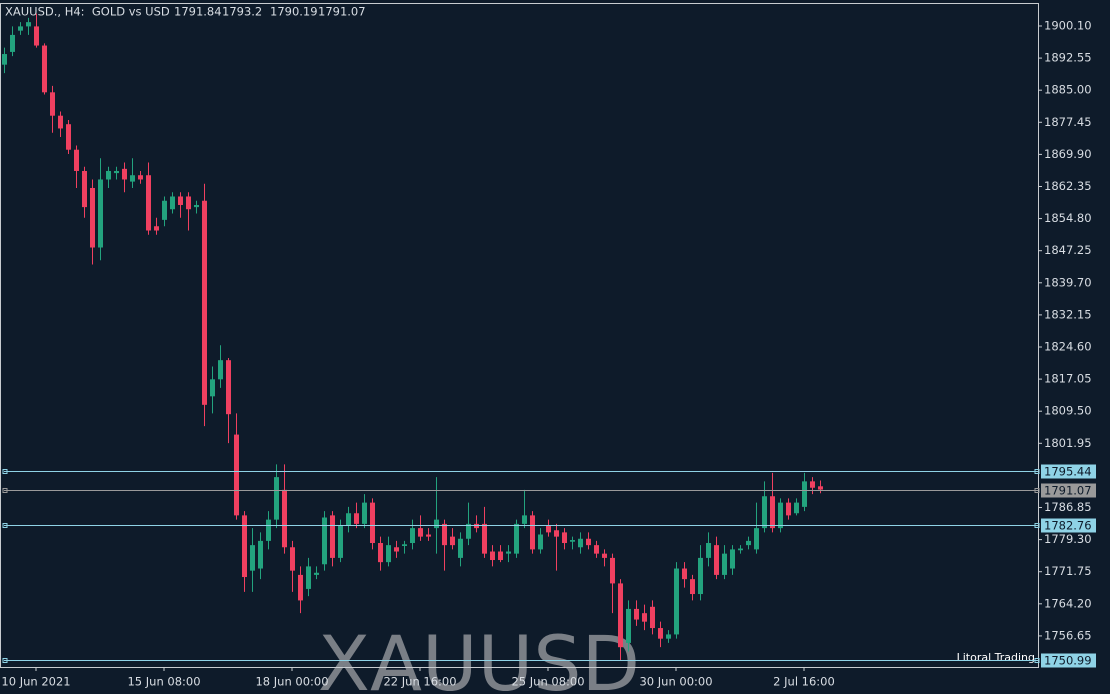 This screenshot has height=694, width=1110. Describe the element at coordinates (1068, 443) in the screenshot. I see `y-tick-label: 1801.95` at that location.